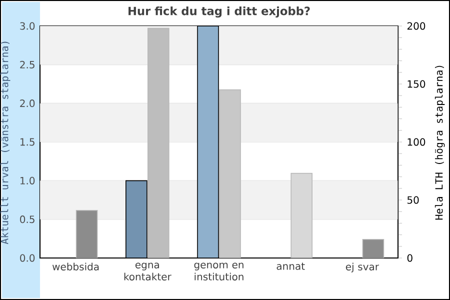 Image resolution: width=450 pixels, height=300 pixels. I want to click on y2-tick-label: 150, so click(417, 84).